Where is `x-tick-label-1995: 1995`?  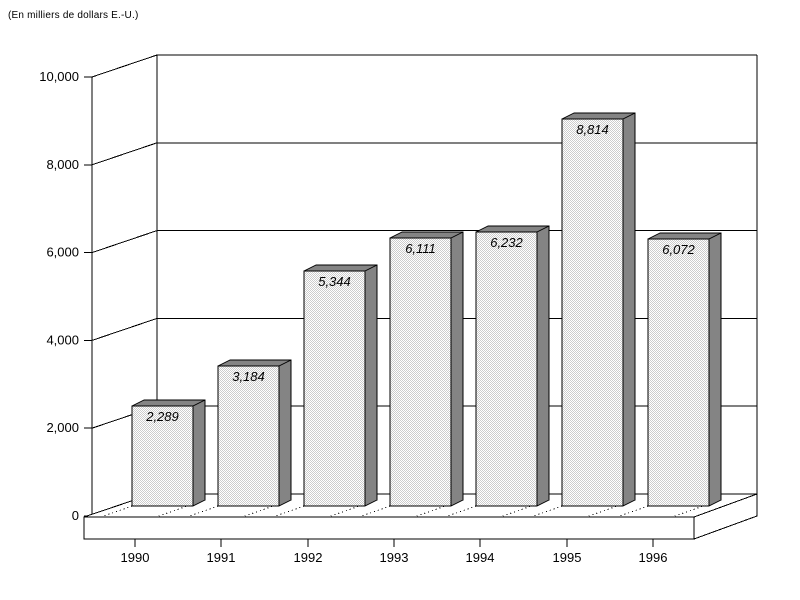 x-tick-label-1995: 1995 is located at coordinates (567, 557).